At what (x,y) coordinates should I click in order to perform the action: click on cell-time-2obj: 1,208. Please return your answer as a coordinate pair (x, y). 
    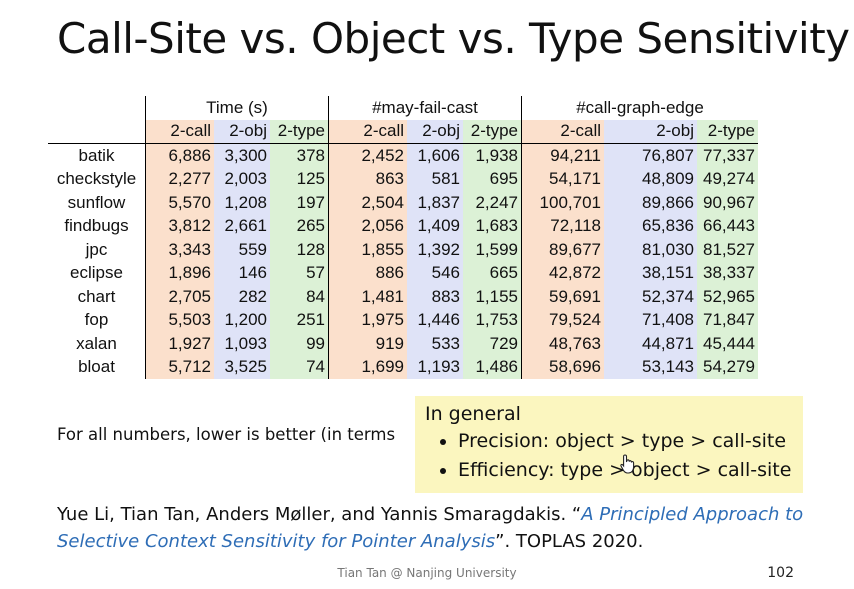
    Looking at the image, I should click on (242, 203).